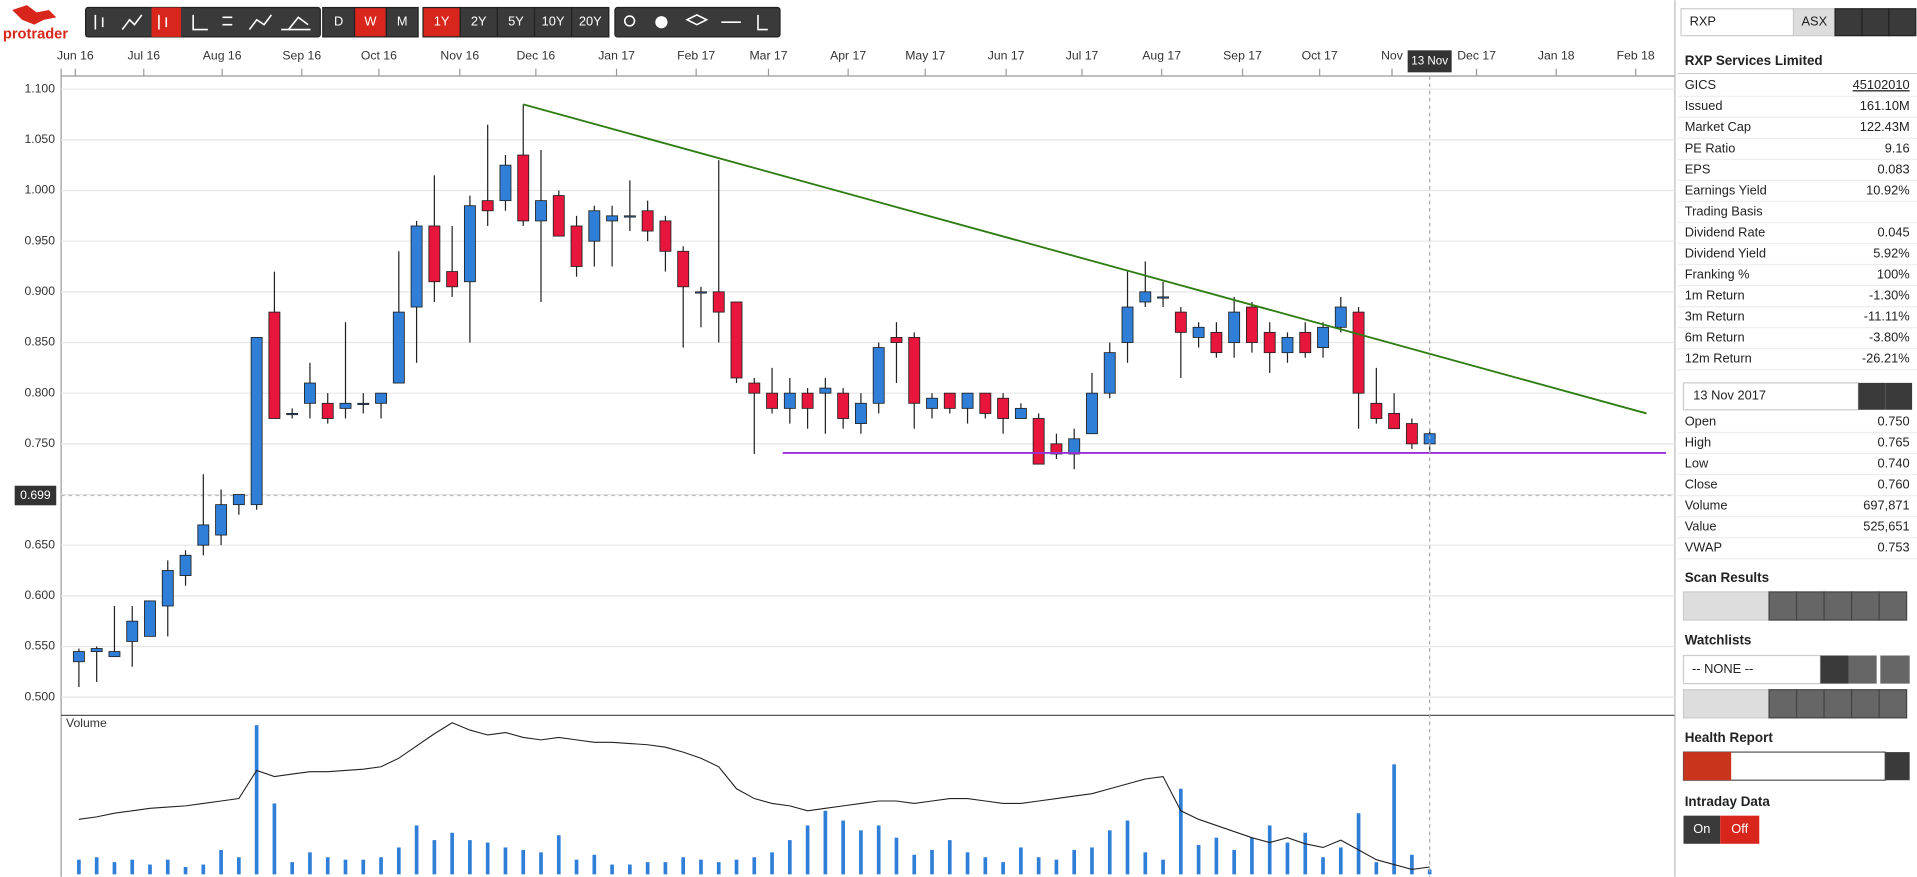  Describe the element at coordinates (1726, 189) in the screenshot. I see `stat-label: Earnings Yield` at that location.